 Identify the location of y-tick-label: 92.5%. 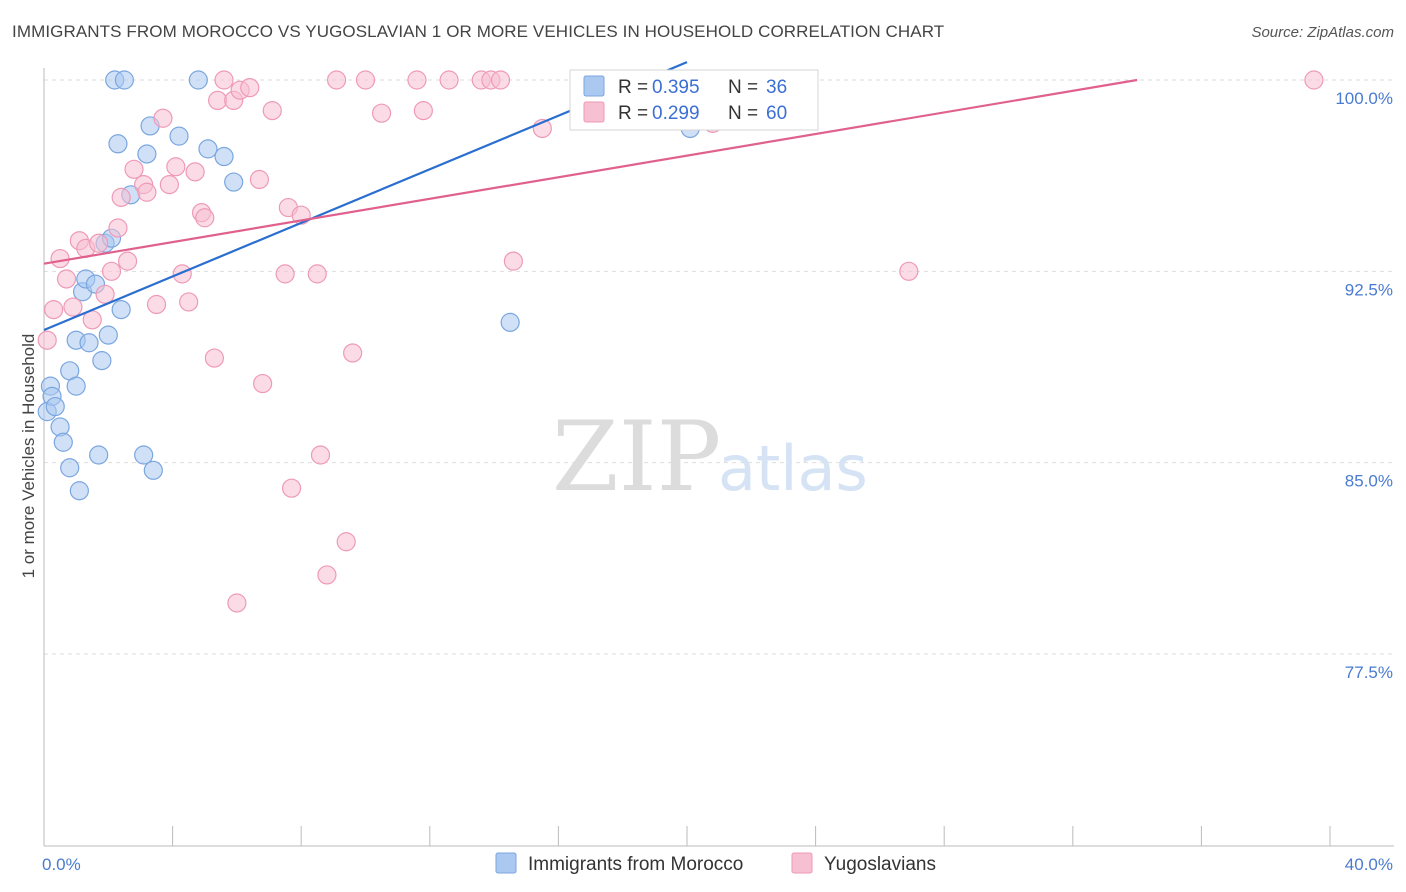
(1369, 289).